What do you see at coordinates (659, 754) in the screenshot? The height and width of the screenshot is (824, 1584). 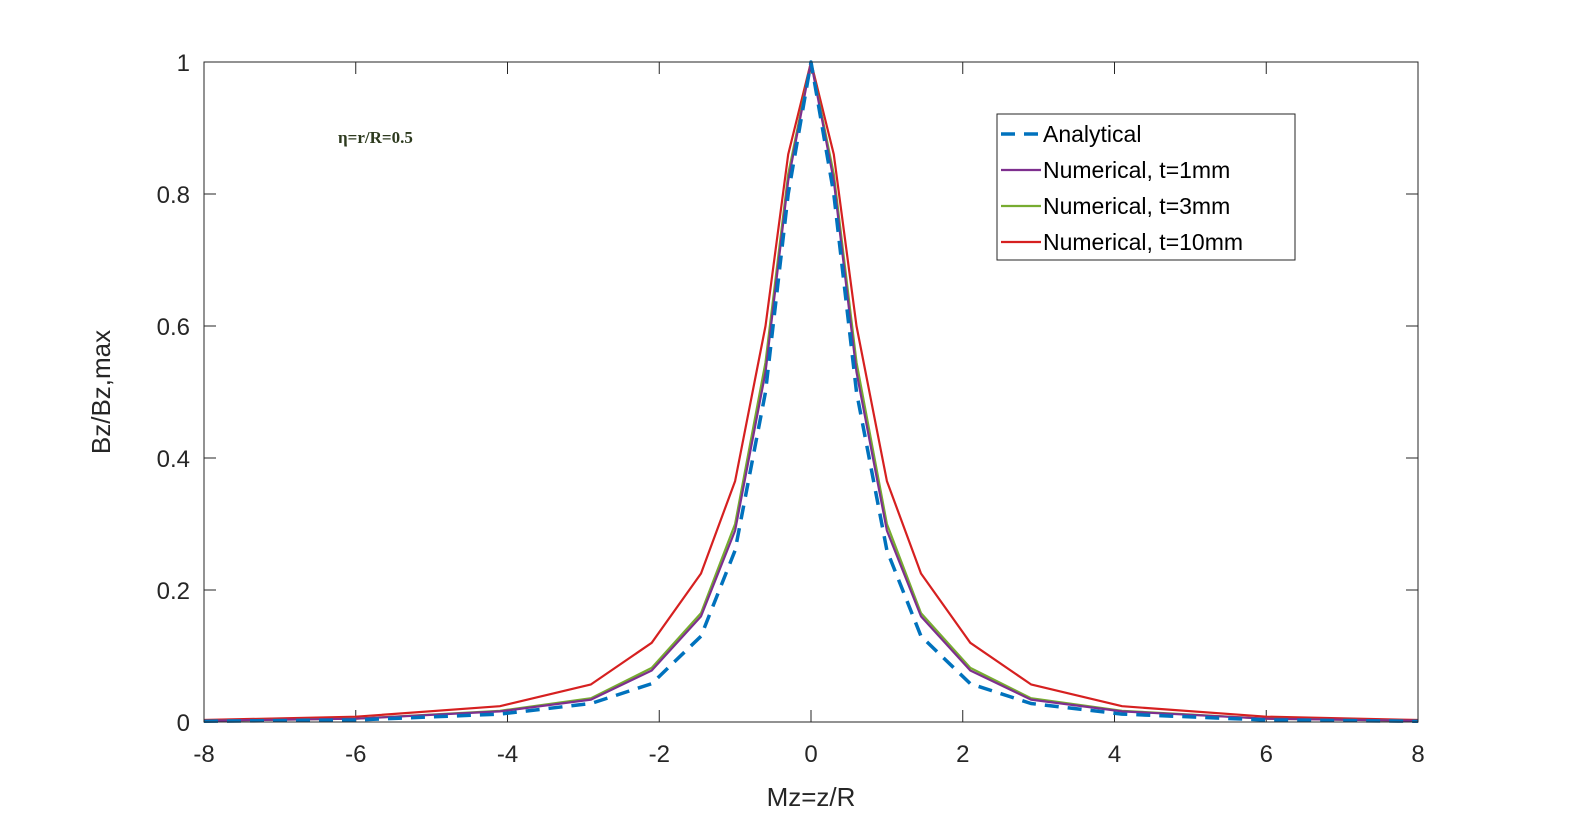 I see `x-tick-label: -2` at bounding box center [659, 754].